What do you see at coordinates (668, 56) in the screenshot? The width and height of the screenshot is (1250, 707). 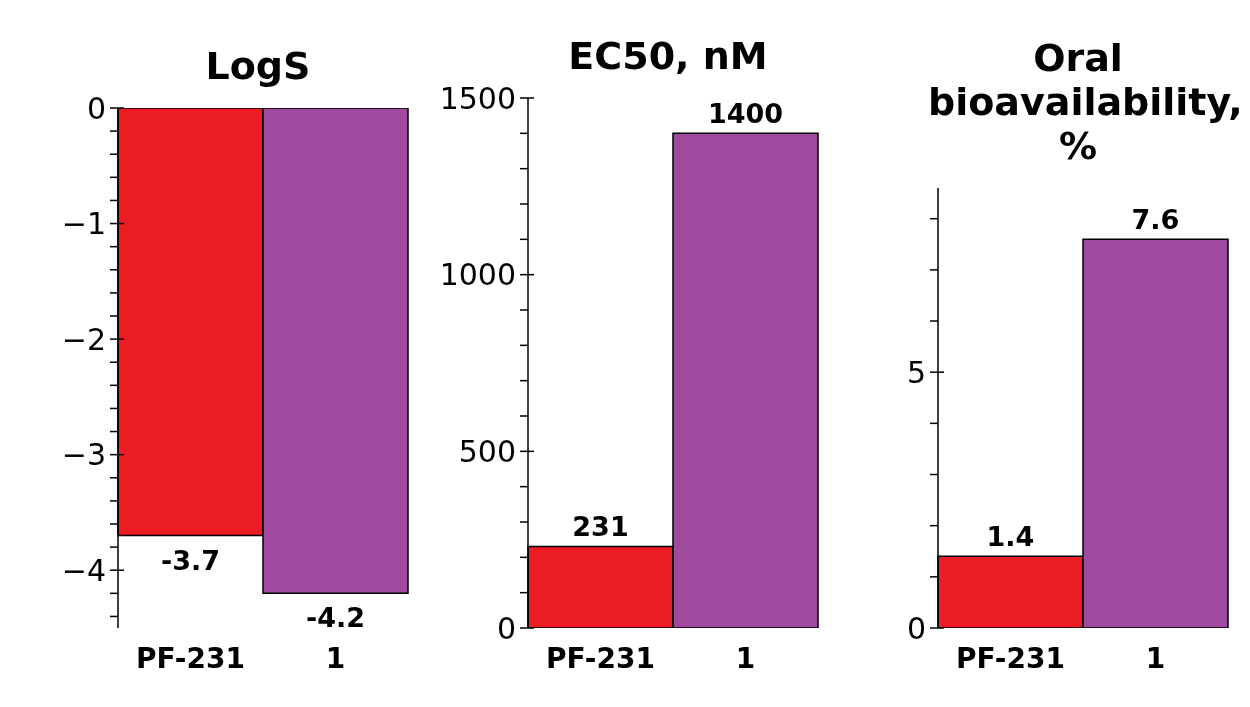 I see `chart-title: EC50, nM` at bounding box center [668, 56].